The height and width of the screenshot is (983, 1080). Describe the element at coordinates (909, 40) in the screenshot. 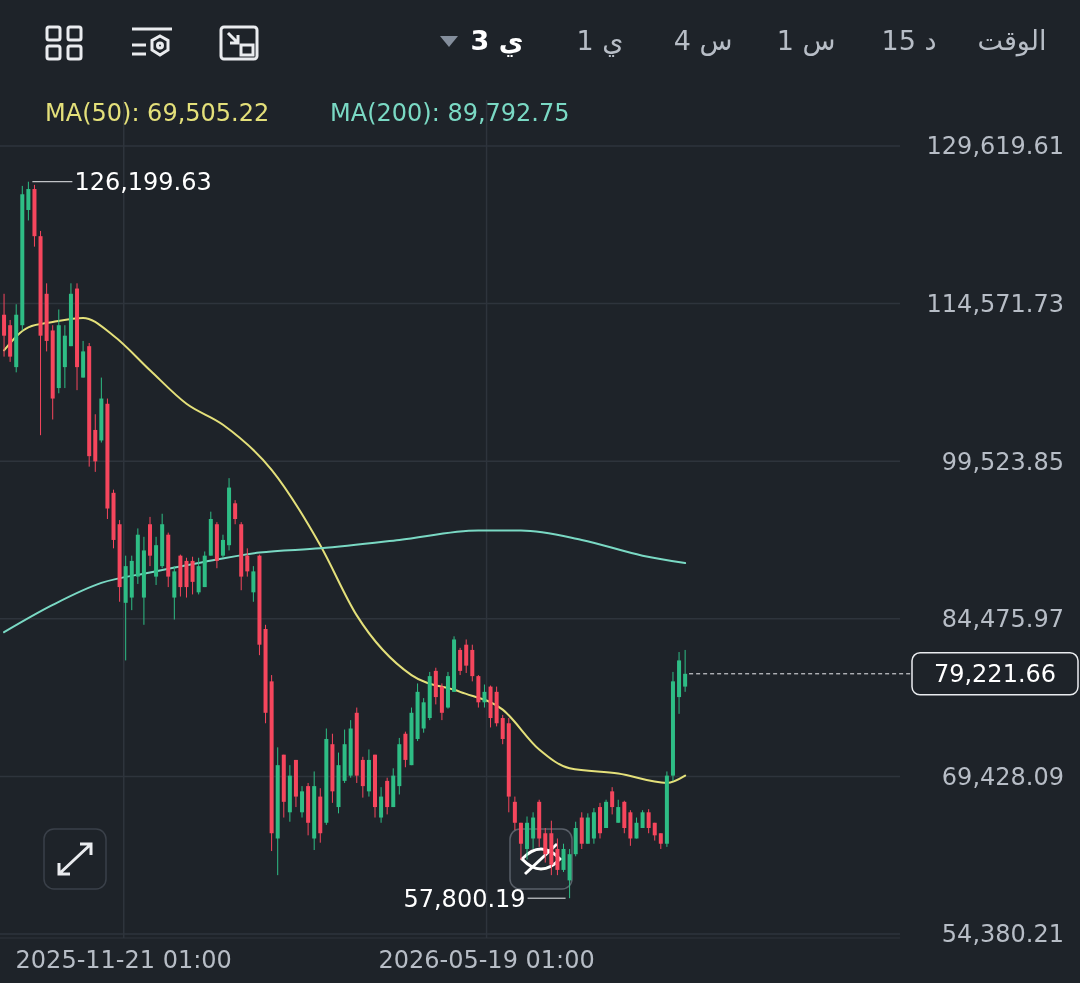

I see `text: 15 د` at that location.